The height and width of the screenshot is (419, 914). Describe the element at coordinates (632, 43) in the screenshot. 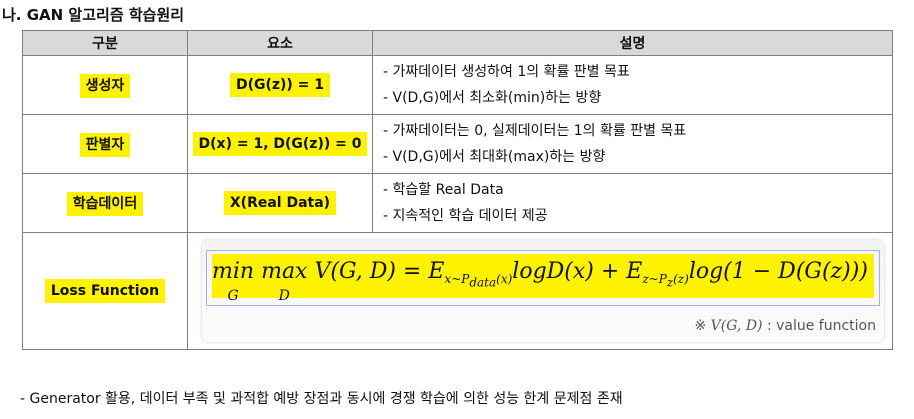

I see `header-description: 설명` at that location.